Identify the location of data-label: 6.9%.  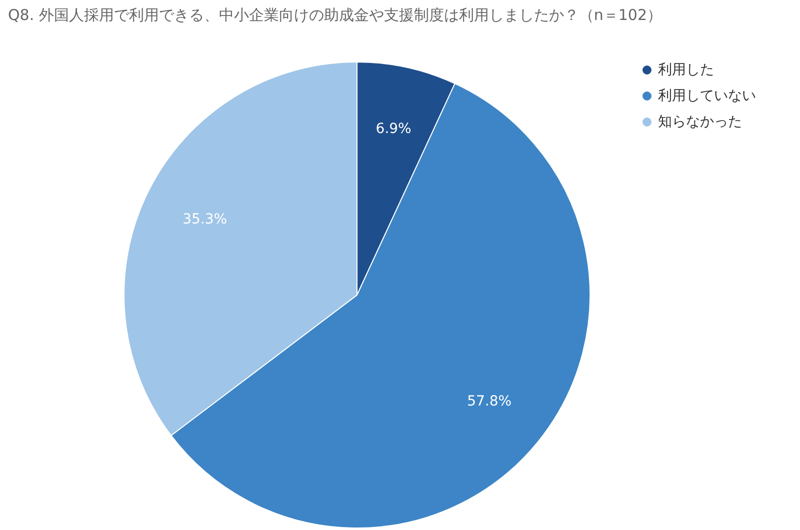
(394, 128).